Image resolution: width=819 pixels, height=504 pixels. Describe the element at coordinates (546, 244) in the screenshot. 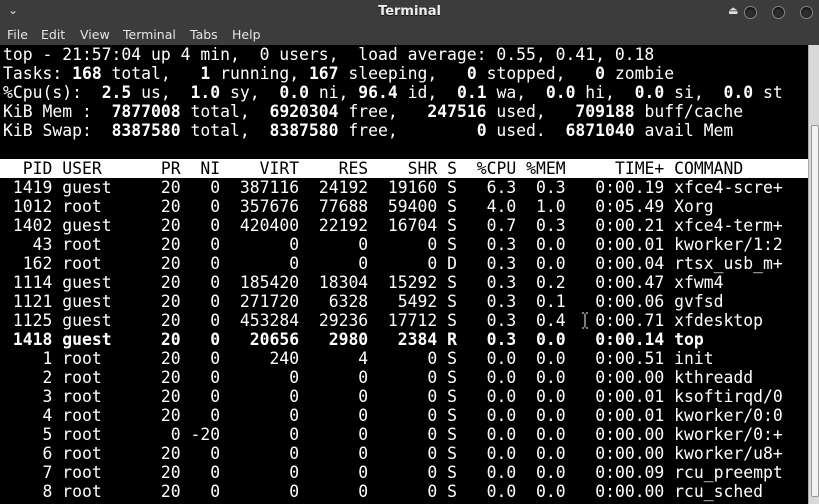

I see `cell-mem: 0.0` at that location.